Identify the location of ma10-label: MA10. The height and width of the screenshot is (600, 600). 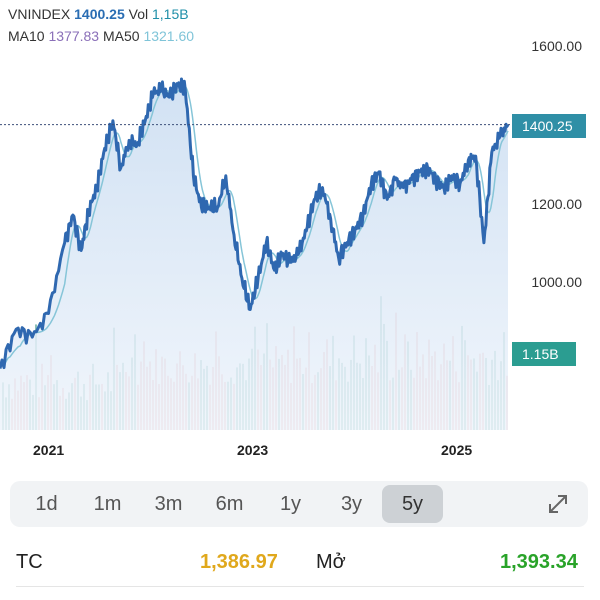
(26, 36).